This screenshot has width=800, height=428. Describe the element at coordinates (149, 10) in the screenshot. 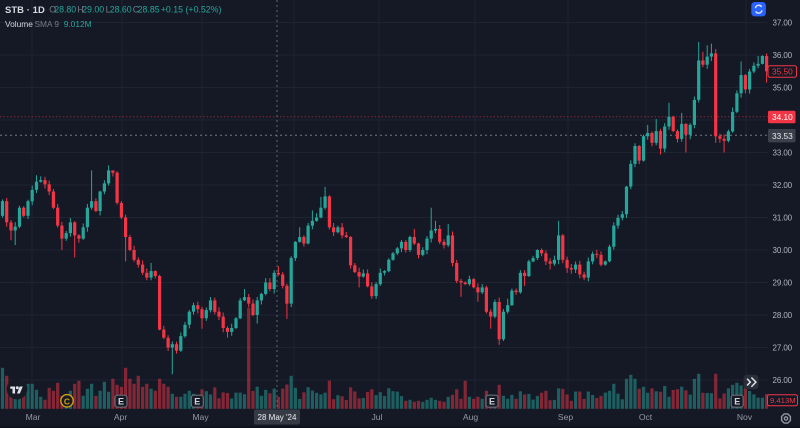

I see `svg-text: 28.85` at that location.